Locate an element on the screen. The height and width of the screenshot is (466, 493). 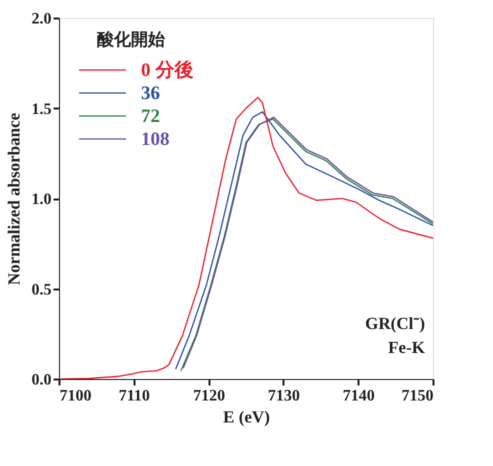
legend-label: 108 is located at coordinates (155, 139).